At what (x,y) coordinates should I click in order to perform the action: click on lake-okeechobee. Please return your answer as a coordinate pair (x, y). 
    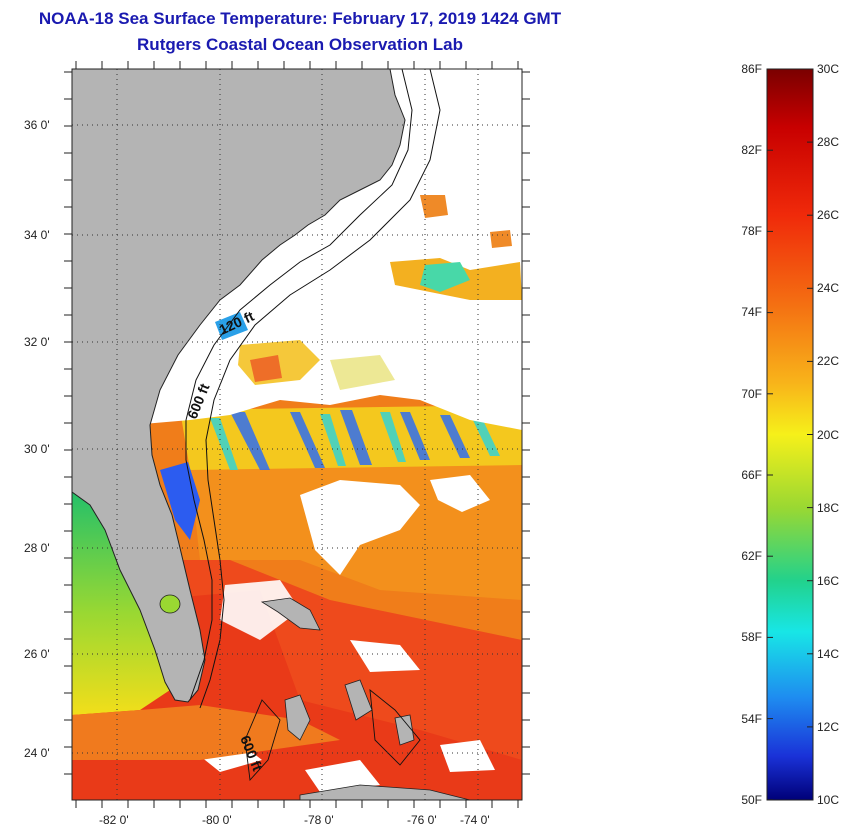
    Looking at the image, I should click on (170, 604).